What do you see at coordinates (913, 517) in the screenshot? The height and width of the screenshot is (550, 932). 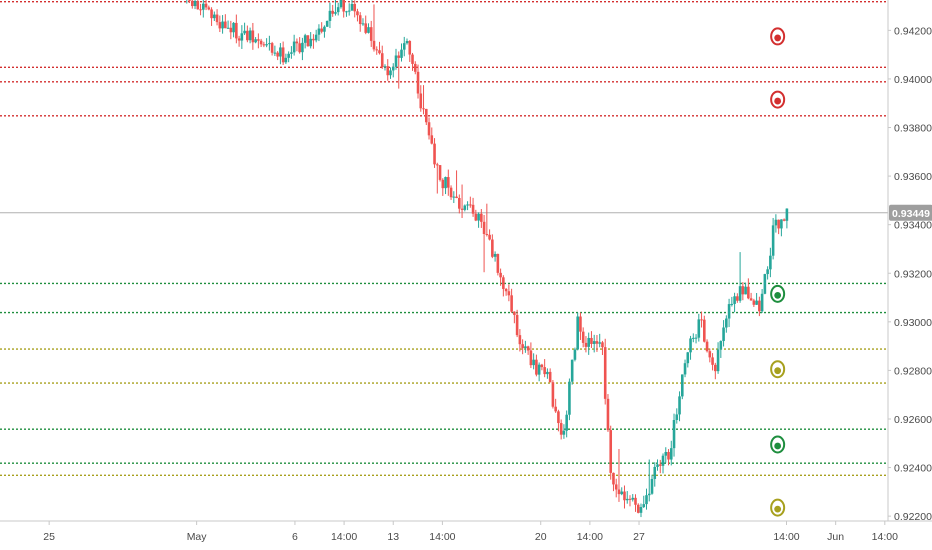 I see `y-tick-label: 0.92200` at bounding box center [913, 517].